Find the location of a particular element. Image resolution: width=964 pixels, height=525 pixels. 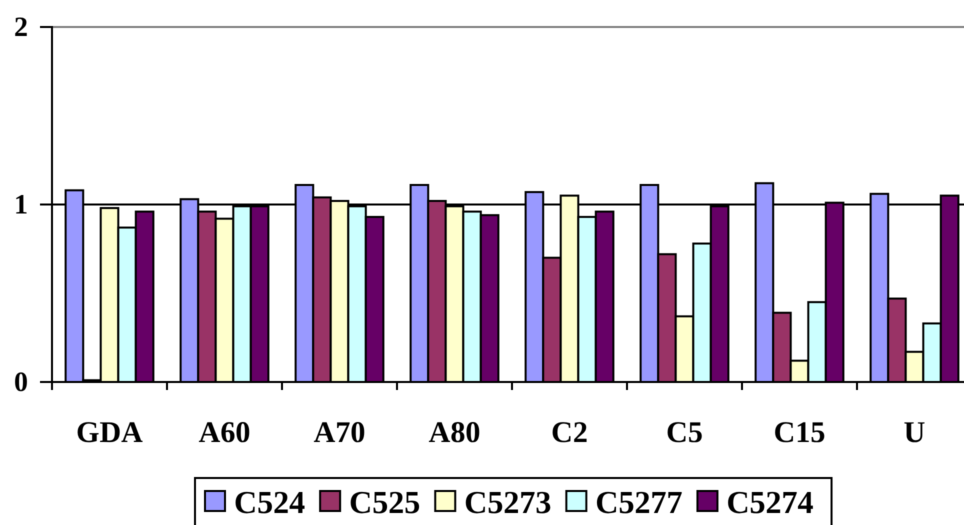

x-tick-label: A60 is located at coordinates (224, 432).